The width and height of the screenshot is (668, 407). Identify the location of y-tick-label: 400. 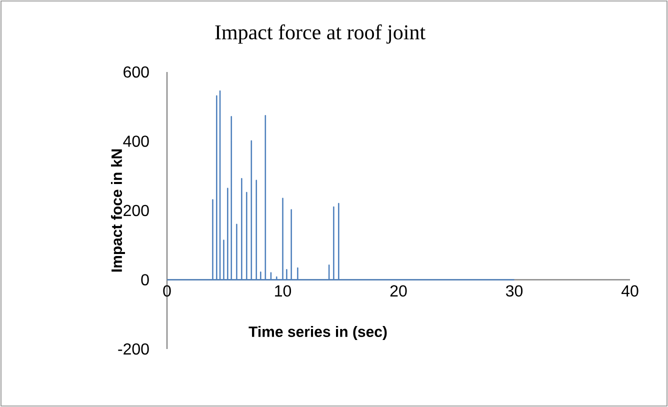
(136, 141).